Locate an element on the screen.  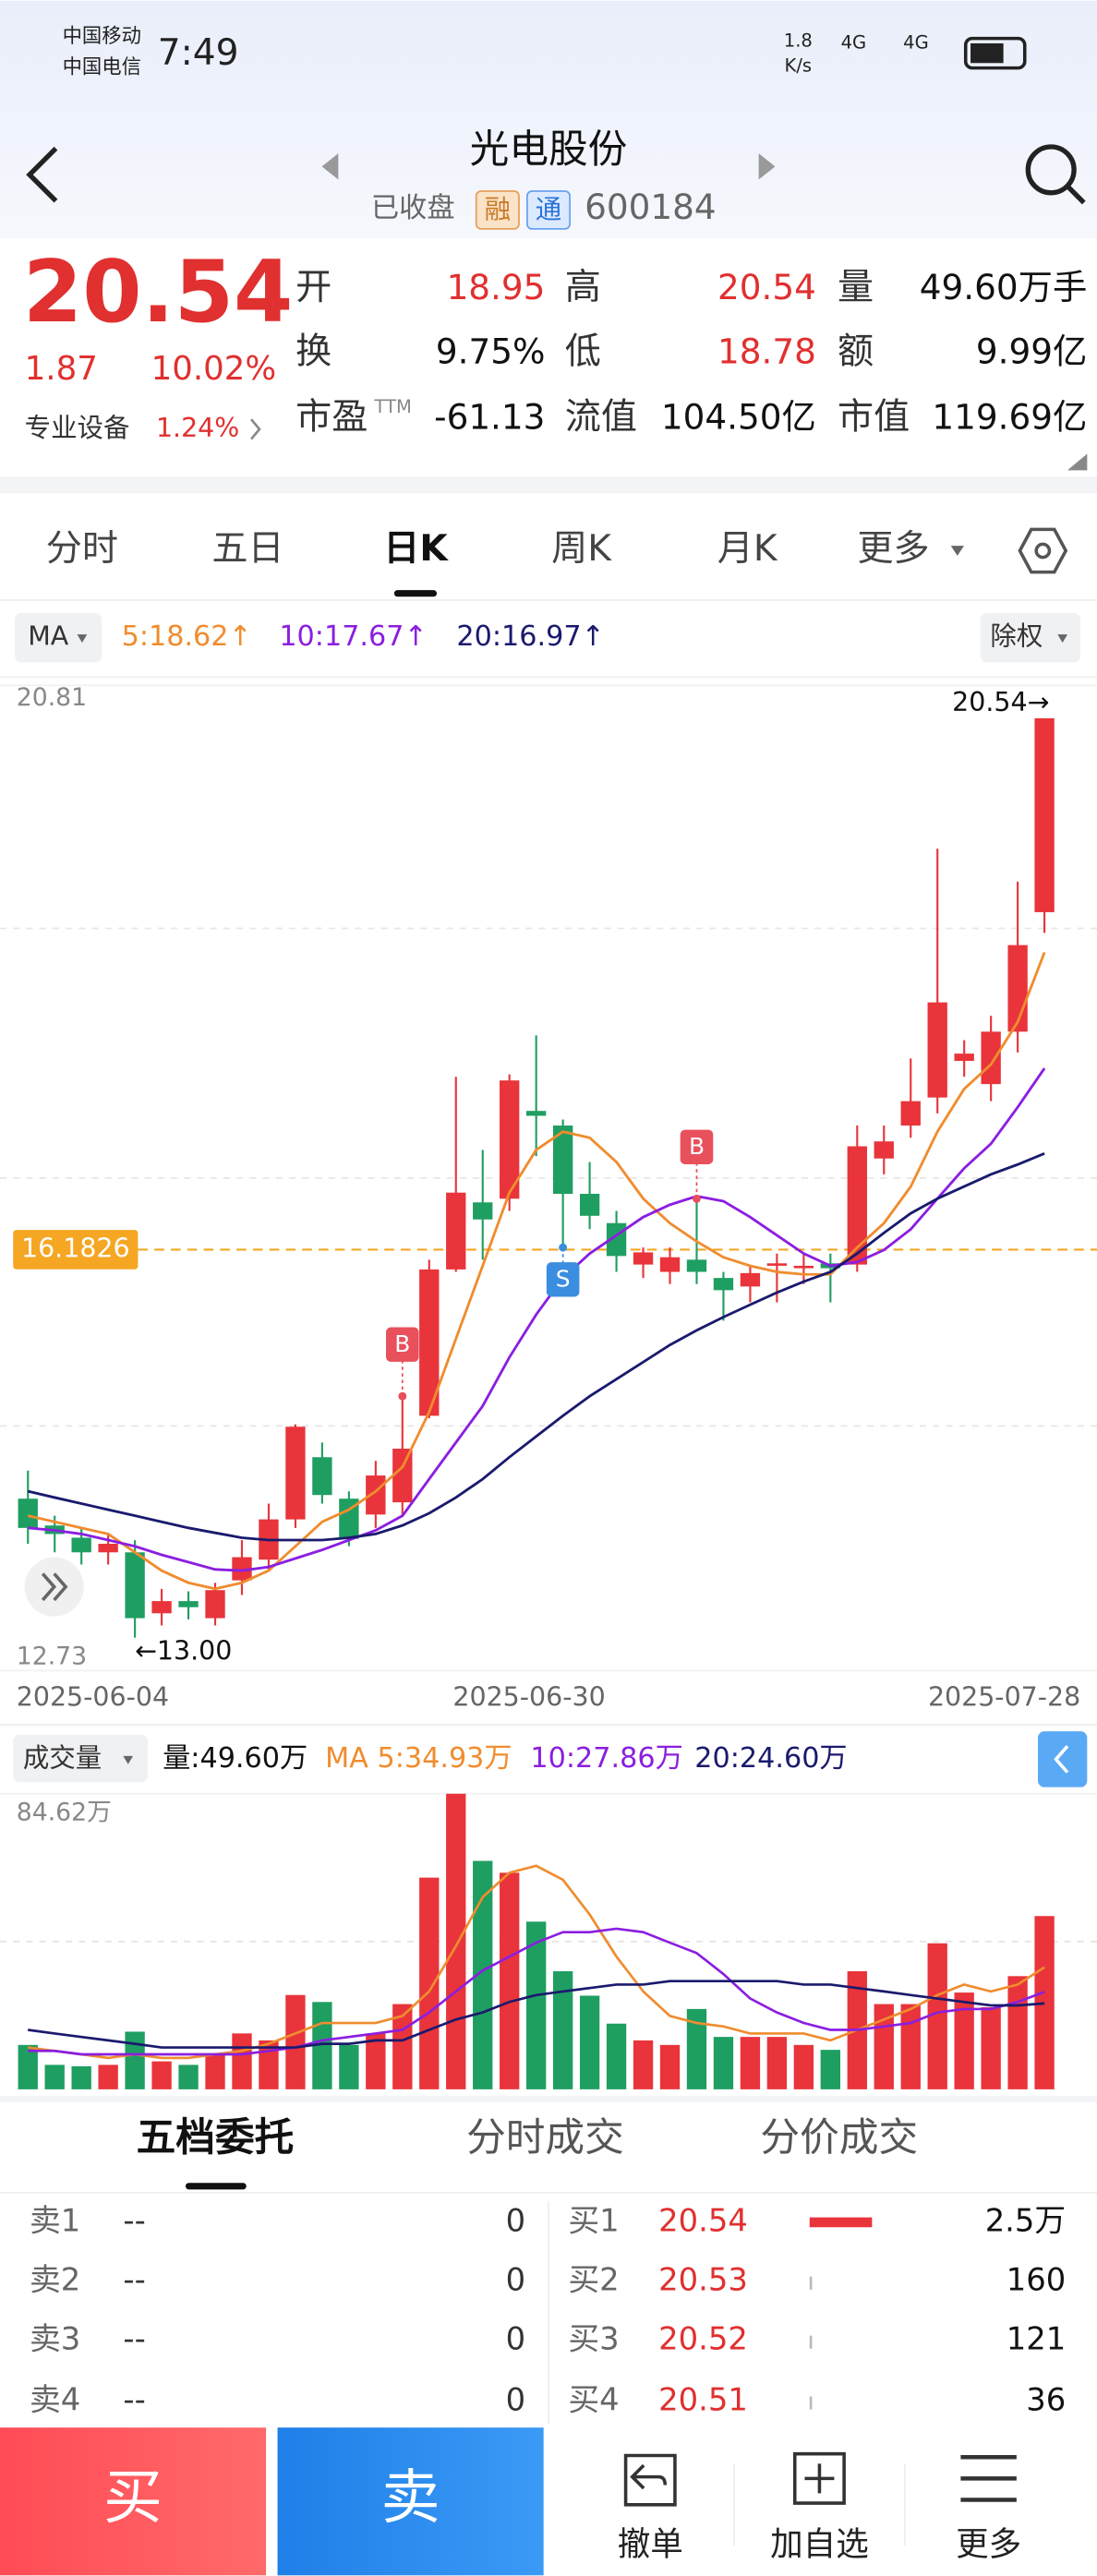
adjust-dropdown is located at coordinates (1030, 638).